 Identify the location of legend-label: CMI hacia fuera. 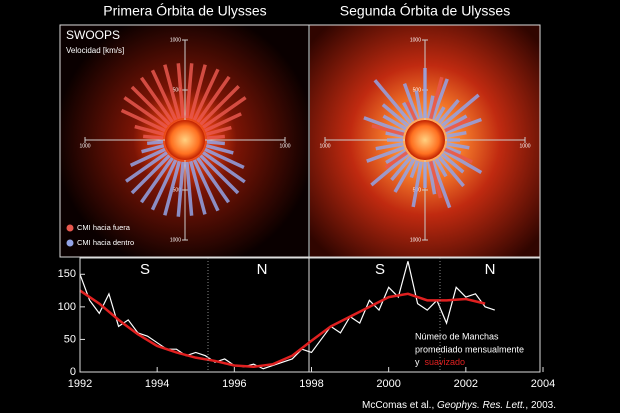
(104, 227).